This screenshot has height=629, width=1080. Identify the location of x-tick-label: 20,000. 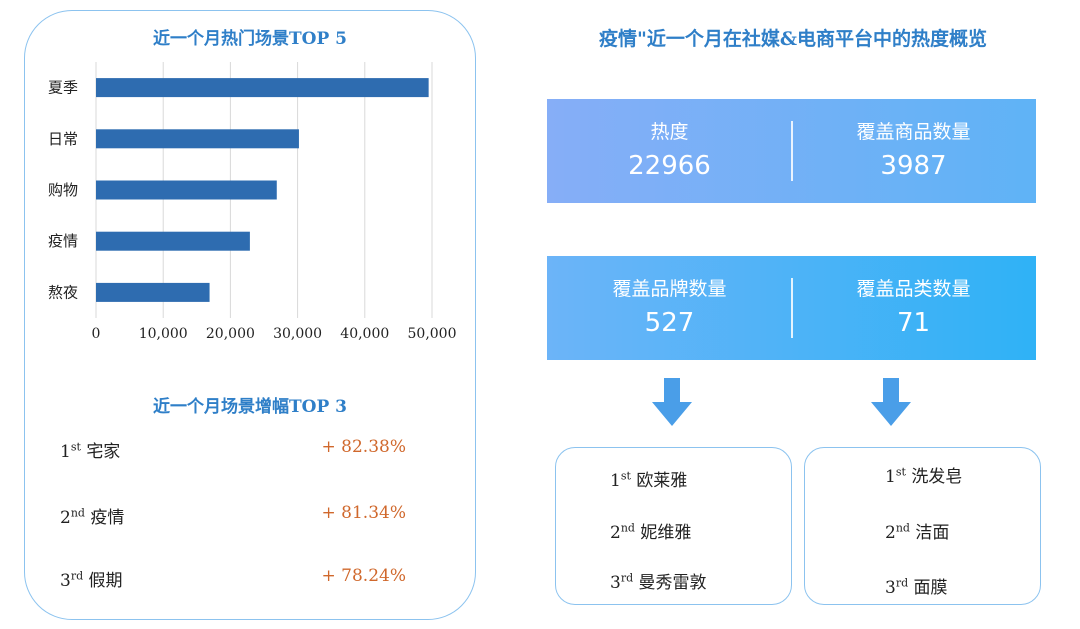
(230, 334).